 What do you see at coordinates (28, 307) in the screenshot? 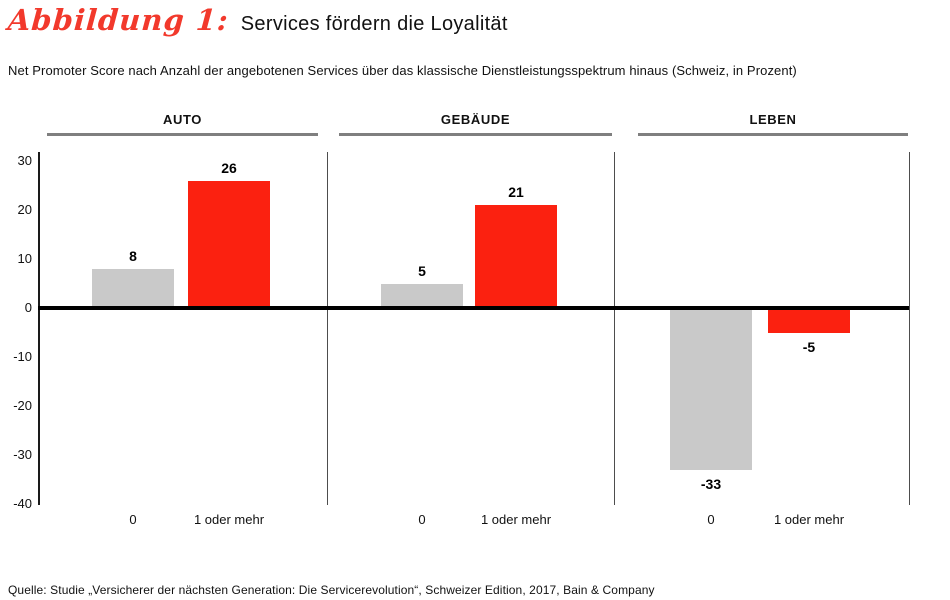
I see `y-axis-tick-label: 0` at bounding box center [28, 307].